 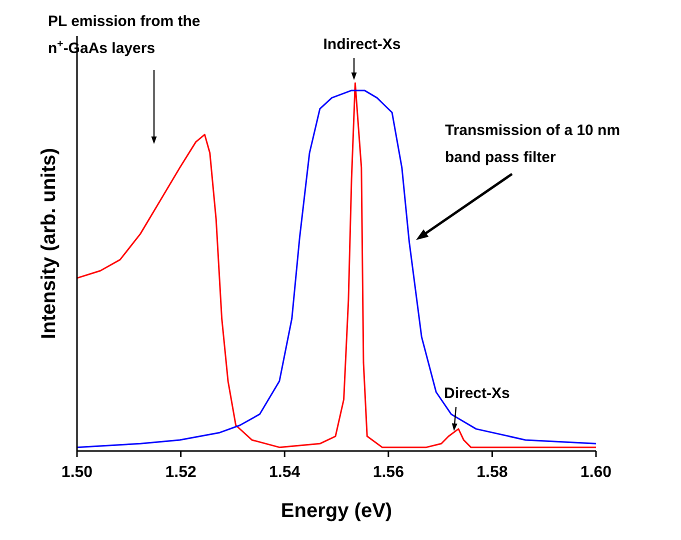 What do you see at coordinates (284, 472) in the screenshot?
I see `x-tick-label: 1.54` at bounding box center [284, 472].